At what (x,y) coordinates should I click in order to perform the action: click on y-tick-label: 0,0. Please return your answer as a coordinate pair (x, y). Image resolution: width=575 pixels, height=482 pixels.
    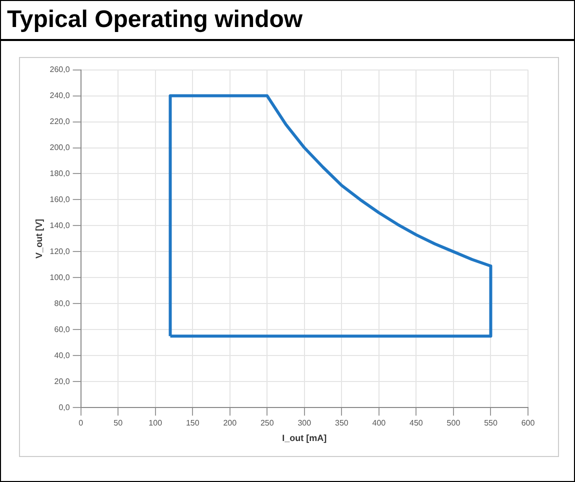
    Looking at the image, I should click on (64, 407).